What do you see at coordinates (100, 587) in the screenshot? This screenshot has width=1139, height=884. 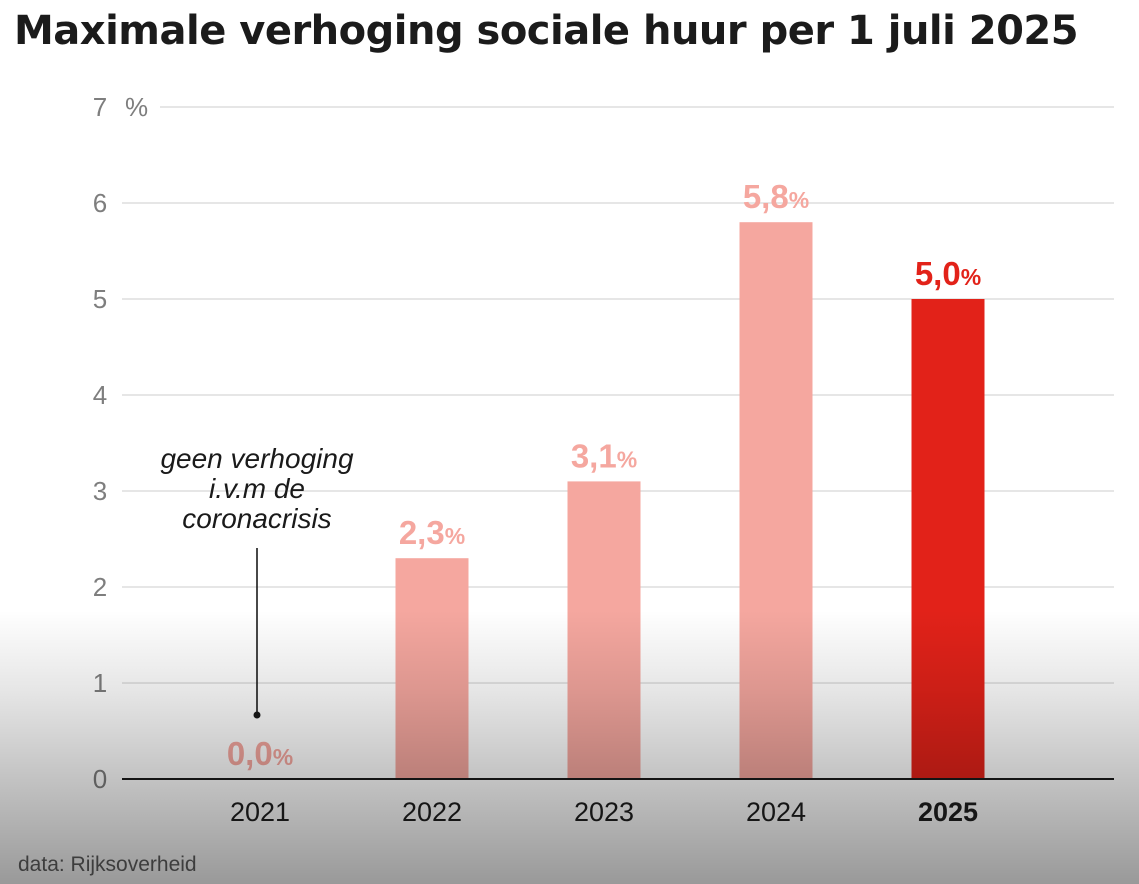 I see `y-tick-label: 2` at bounding box center [100, 587].